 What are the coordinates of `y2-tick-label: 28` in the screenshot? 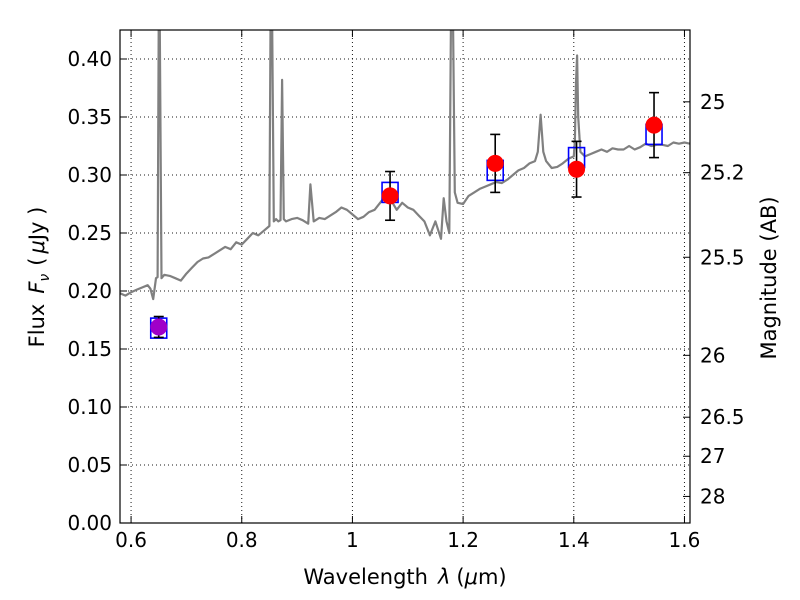 It's located at (712, 496).